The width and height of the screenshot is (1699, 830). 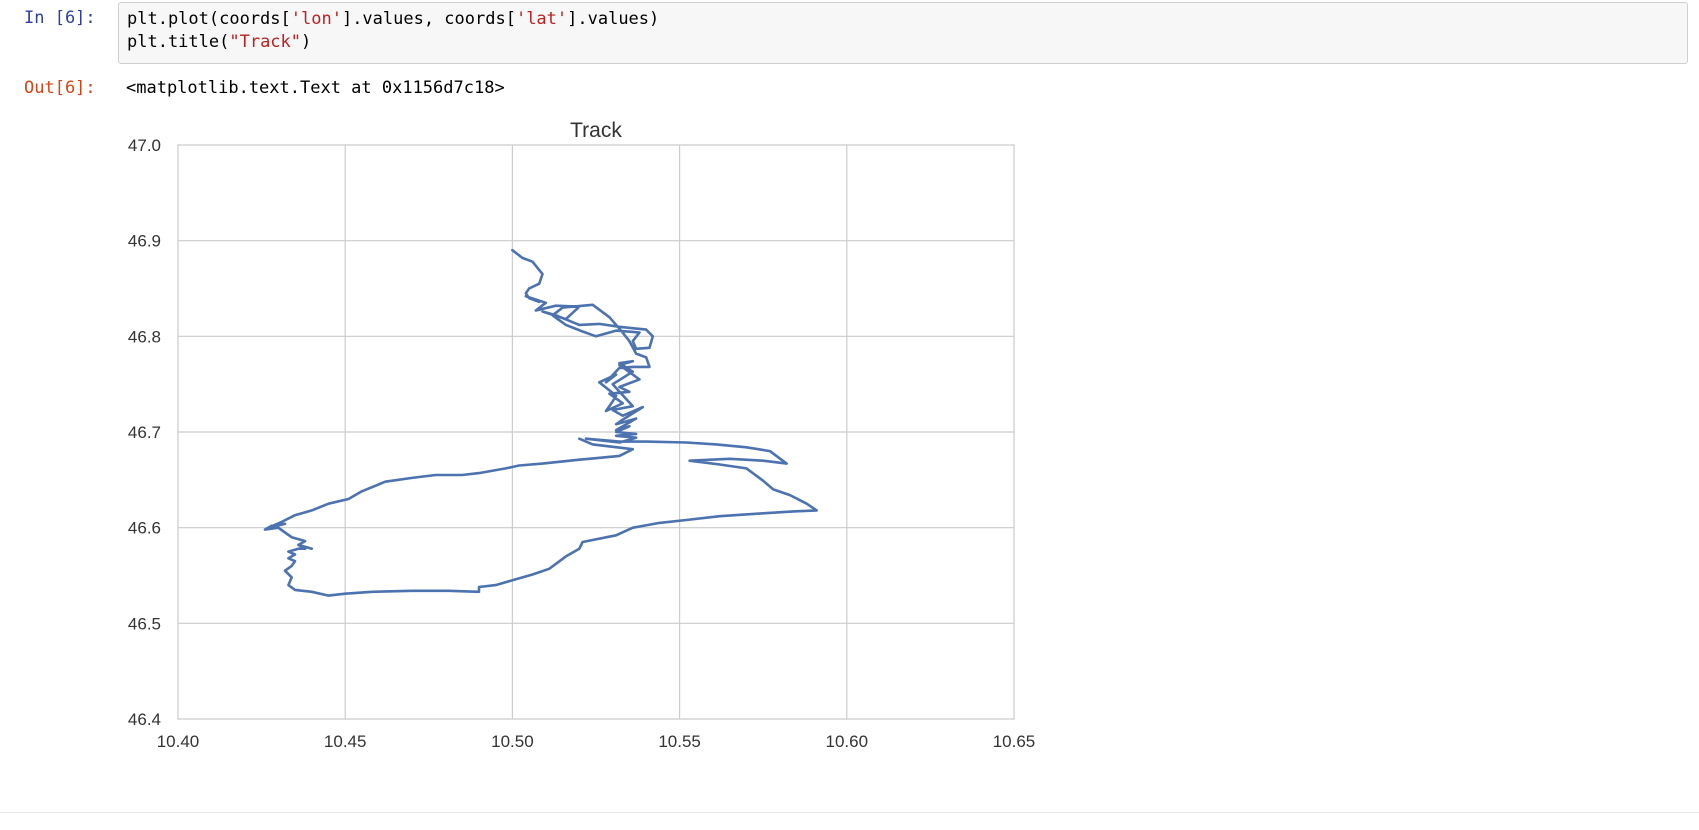 I want to click on code-string: "Track", so click(x=265, y=42).